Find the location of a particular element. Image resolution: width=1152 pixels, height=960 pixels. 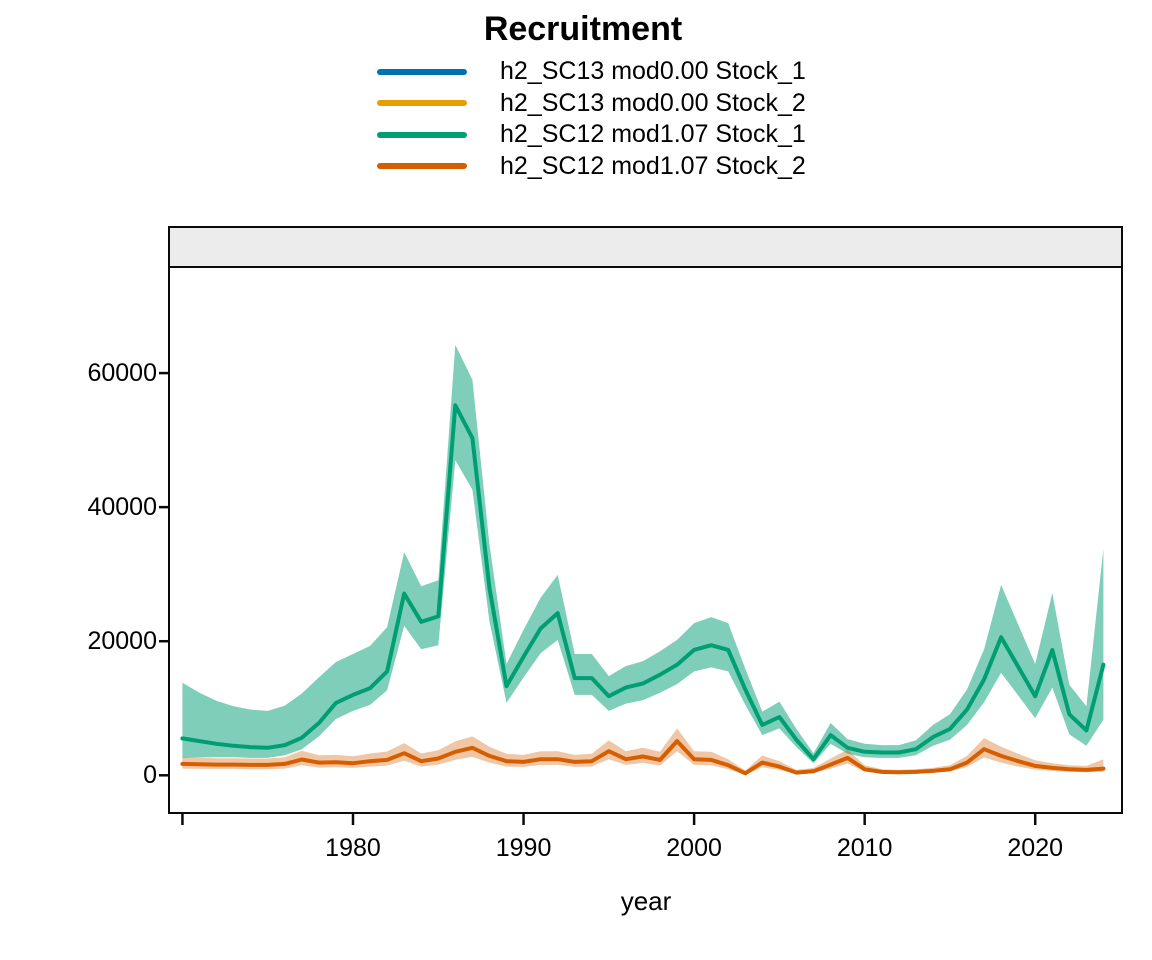

chart-title: Recruitment is located at coordinates (583, 29).